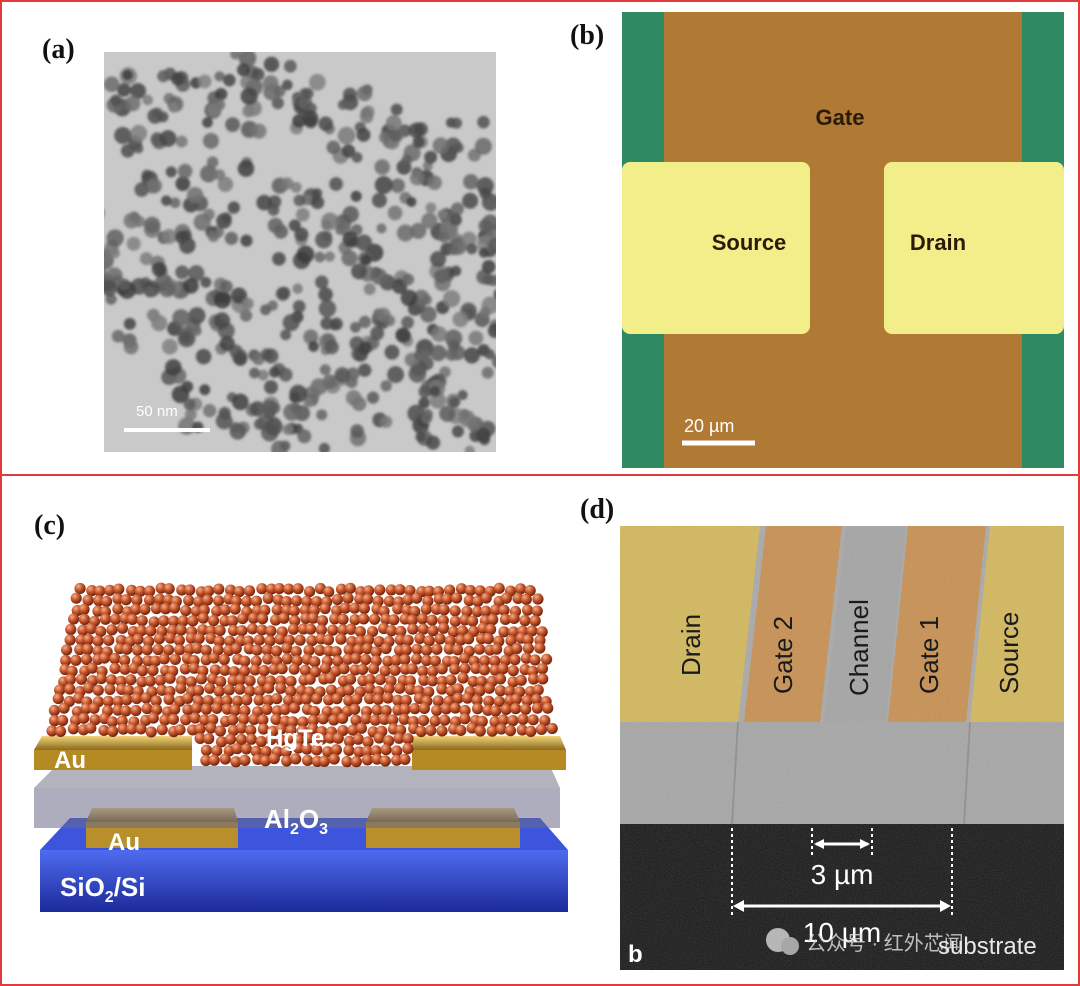 This screenshot has width=1080, height=986. Describe the element at coordinates (113, 743) in the screenshot. I see `top-contact-left` at that location.